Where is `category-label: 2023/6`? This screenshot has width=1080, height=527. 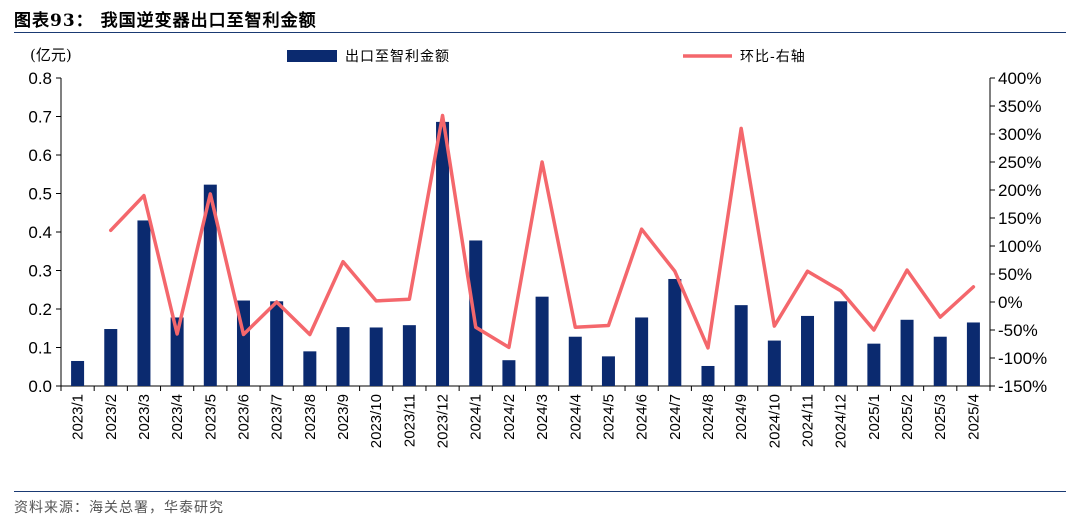 category-label: 2023/6 is located at coordinates (243, 417).